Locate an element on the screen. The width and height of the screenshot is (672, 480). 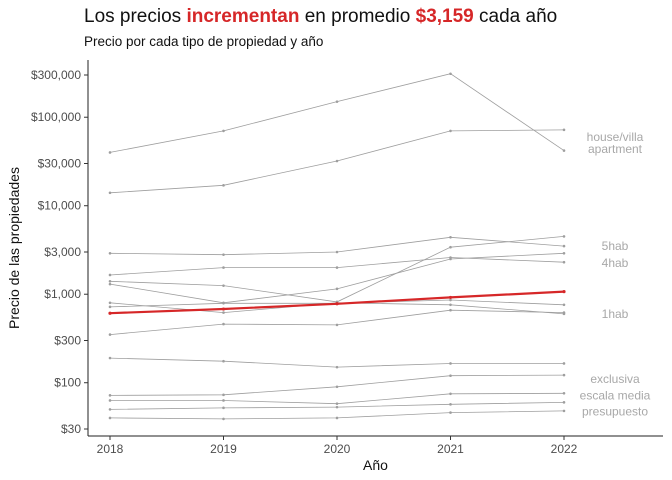
title-part-3: cada año is located at coordinates (515, 16).